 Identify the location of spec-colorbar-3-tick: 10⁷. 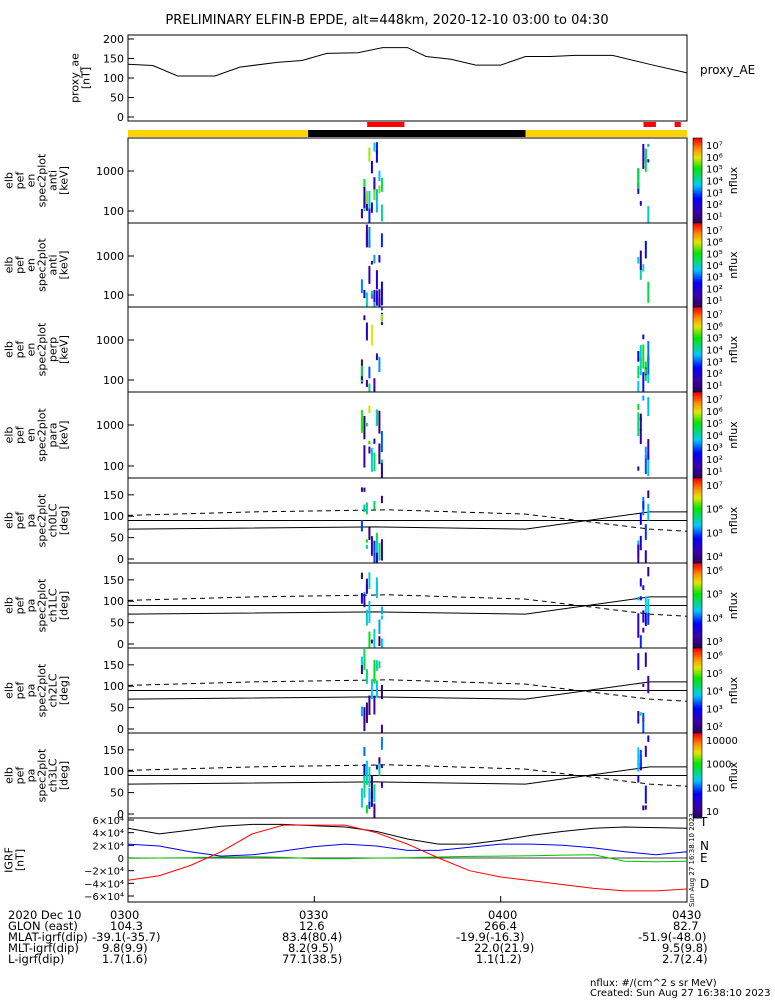
(714, 400).